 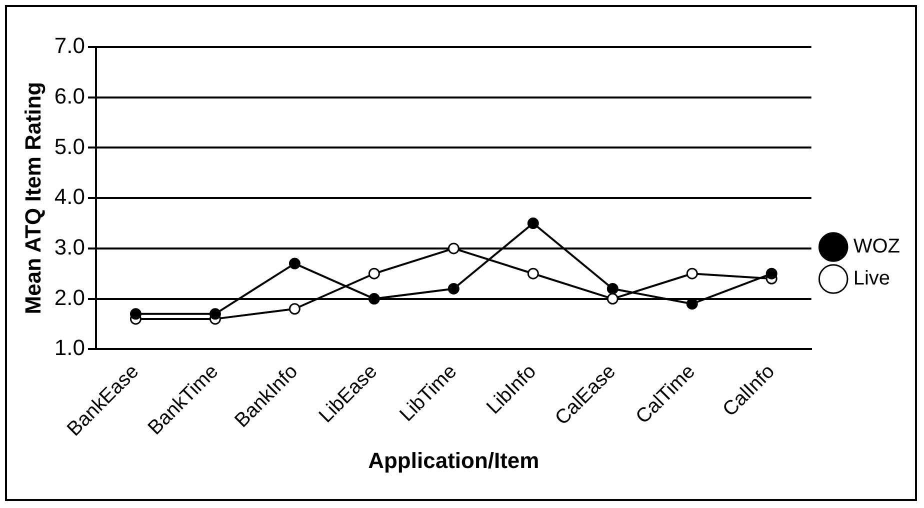 What do you see at coordinates (69, 146) in the screenshot?
I see `y-tick-label: 5.0` at bounding box center [69, 146].